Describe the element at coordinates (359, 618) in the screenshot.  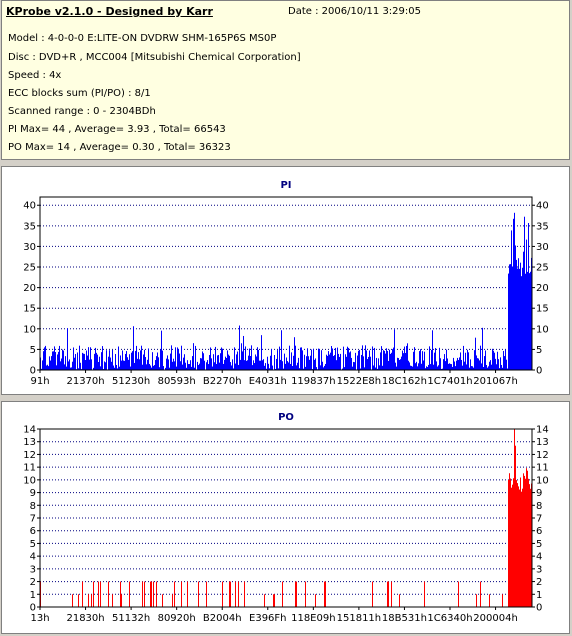
I see `x-tick-label: 151811h` at that location.